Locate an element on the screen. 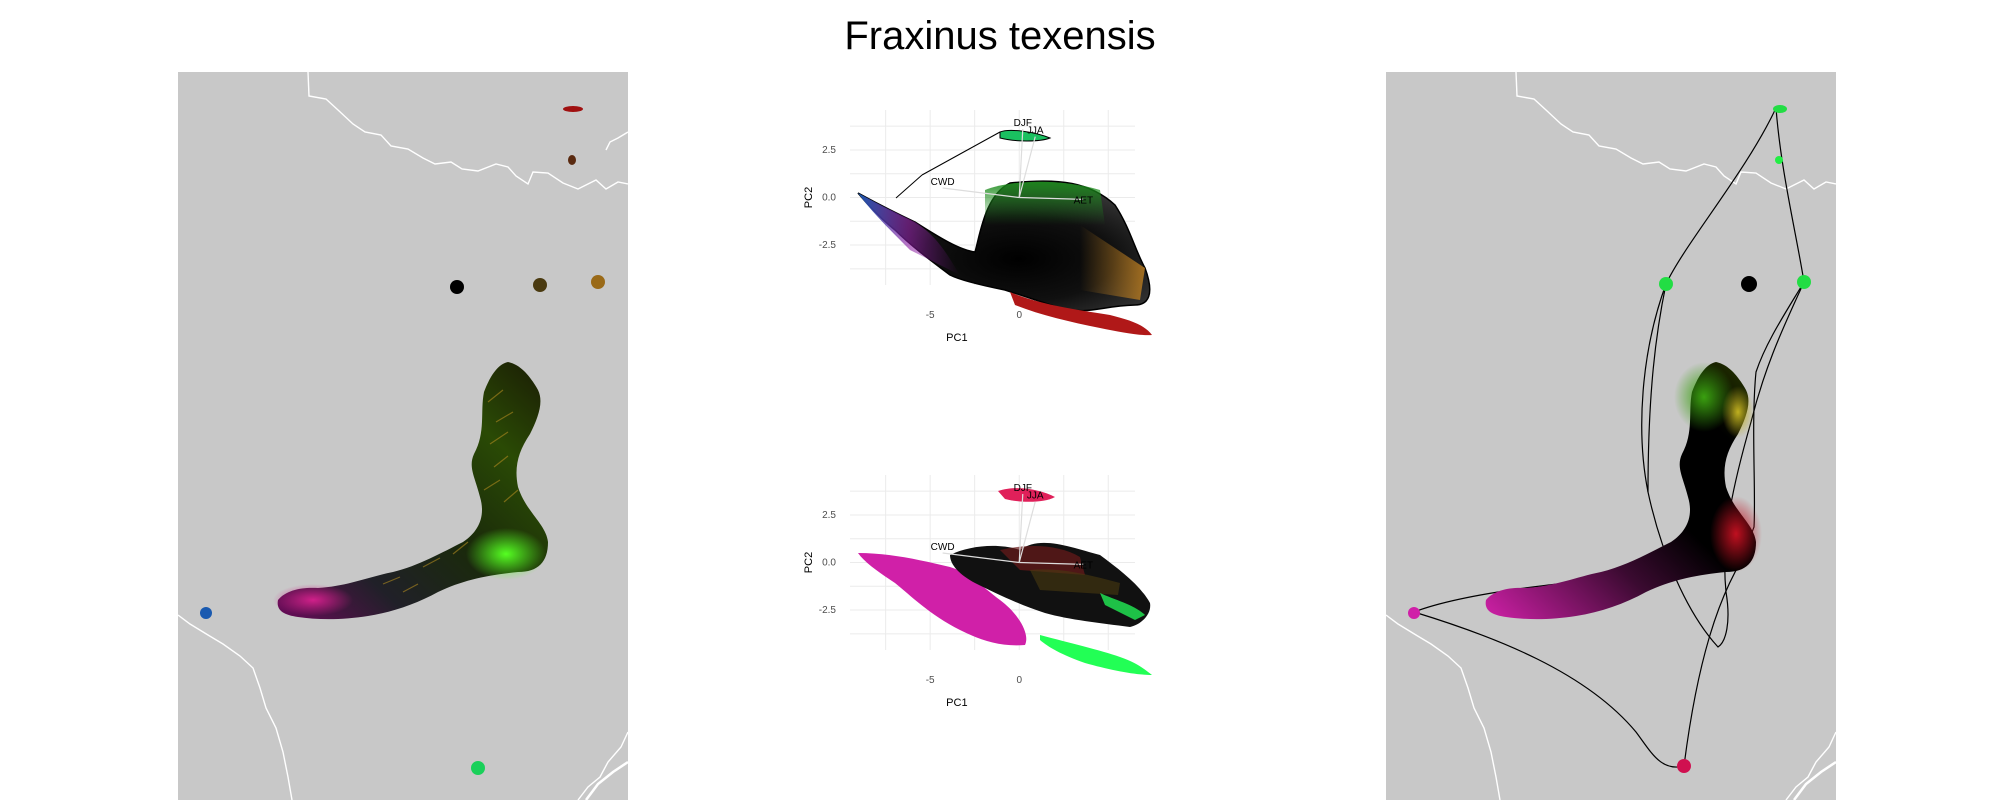  chart-title: Fraxinus texensis is located at coordinates (1000, 36).